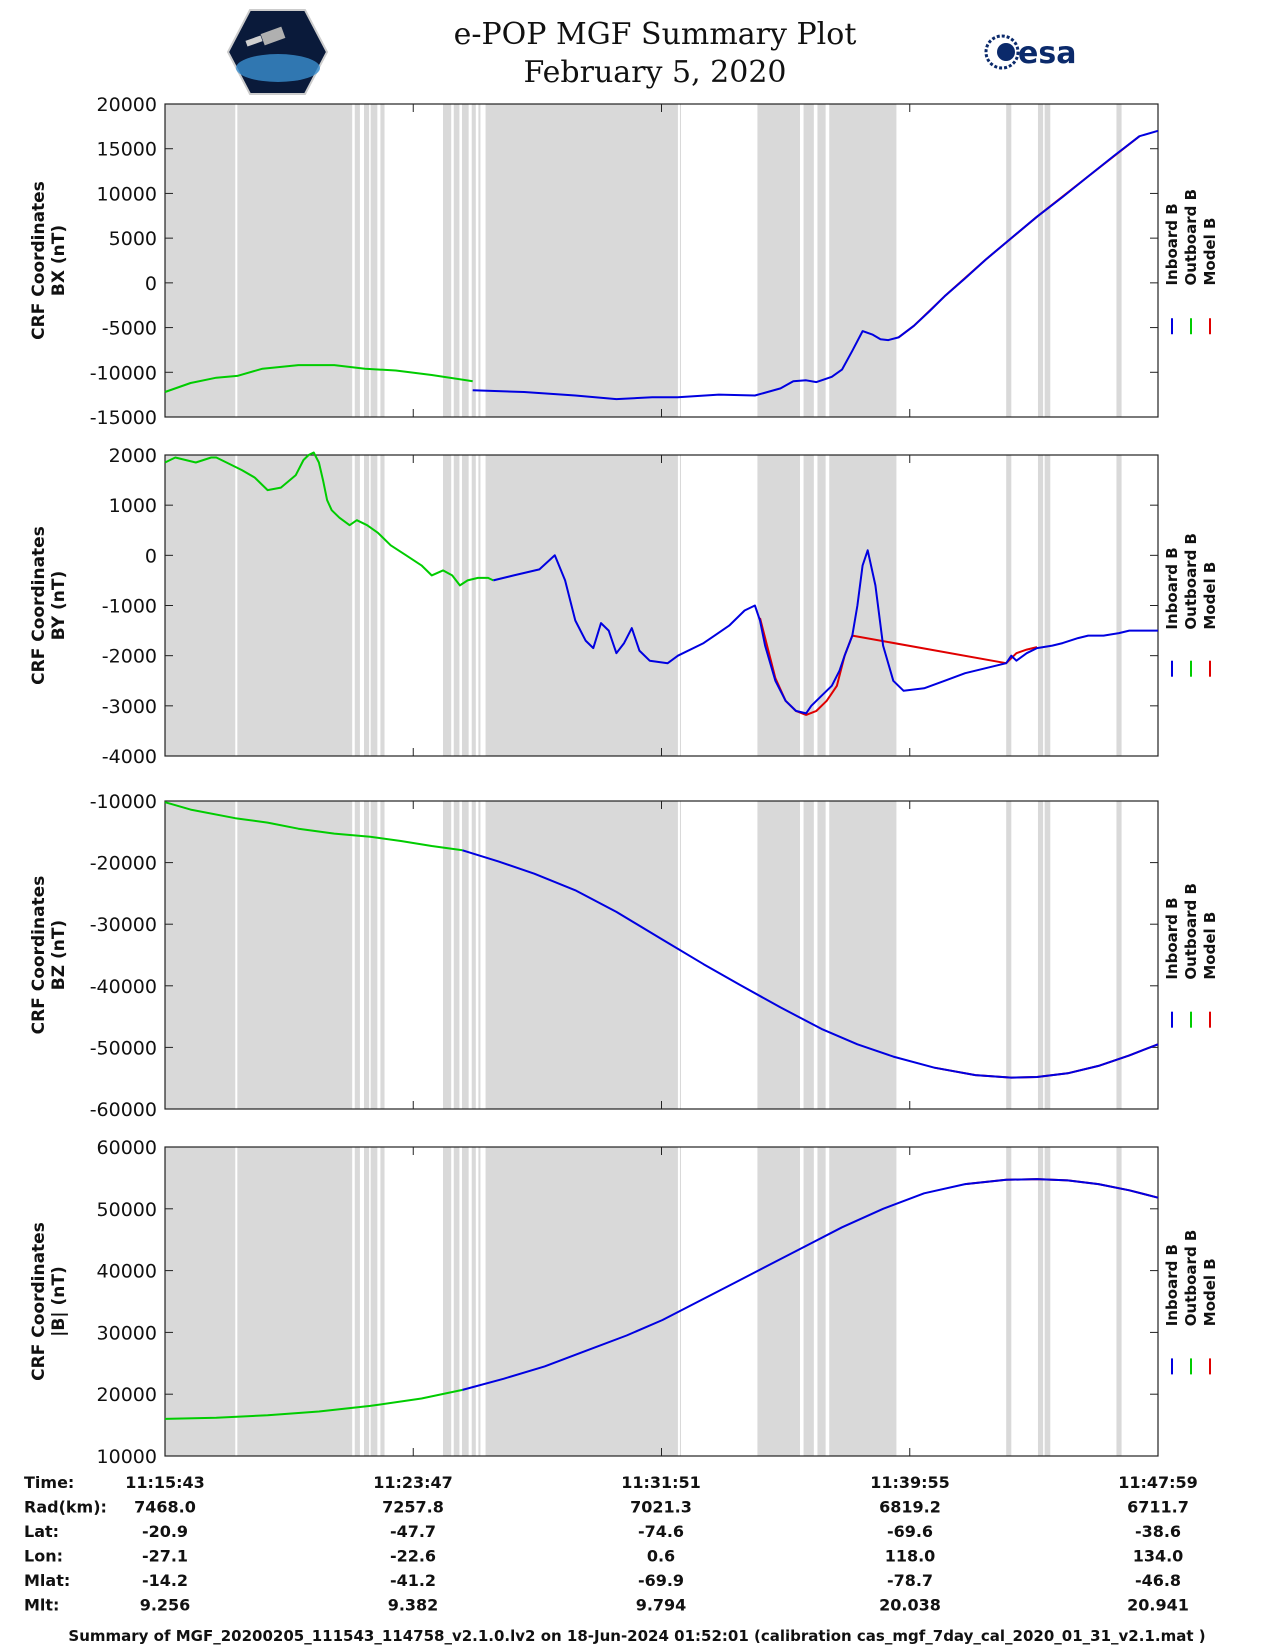 This screenshot has height=1650, width=1275. I want to click on legend-label-outboard-b: Outboard B, so click(1191, 1278).